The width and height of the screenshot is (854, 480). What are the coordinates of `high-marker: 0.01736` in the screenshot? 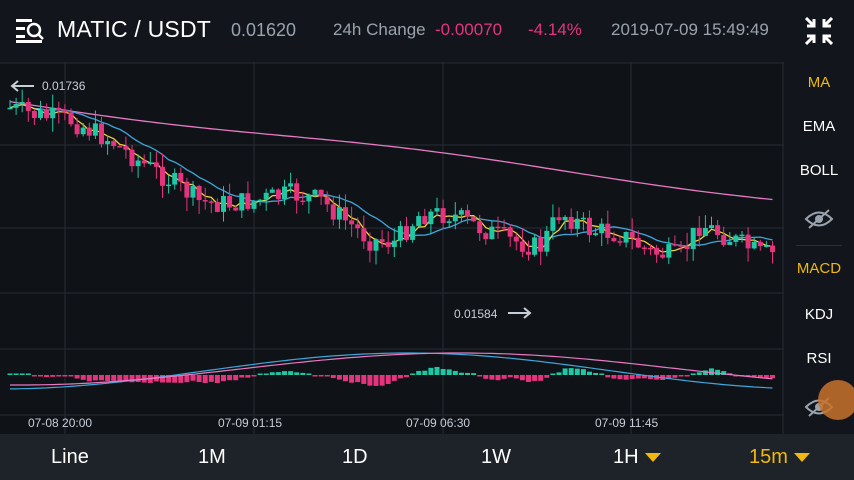 It's located at (48, 86).